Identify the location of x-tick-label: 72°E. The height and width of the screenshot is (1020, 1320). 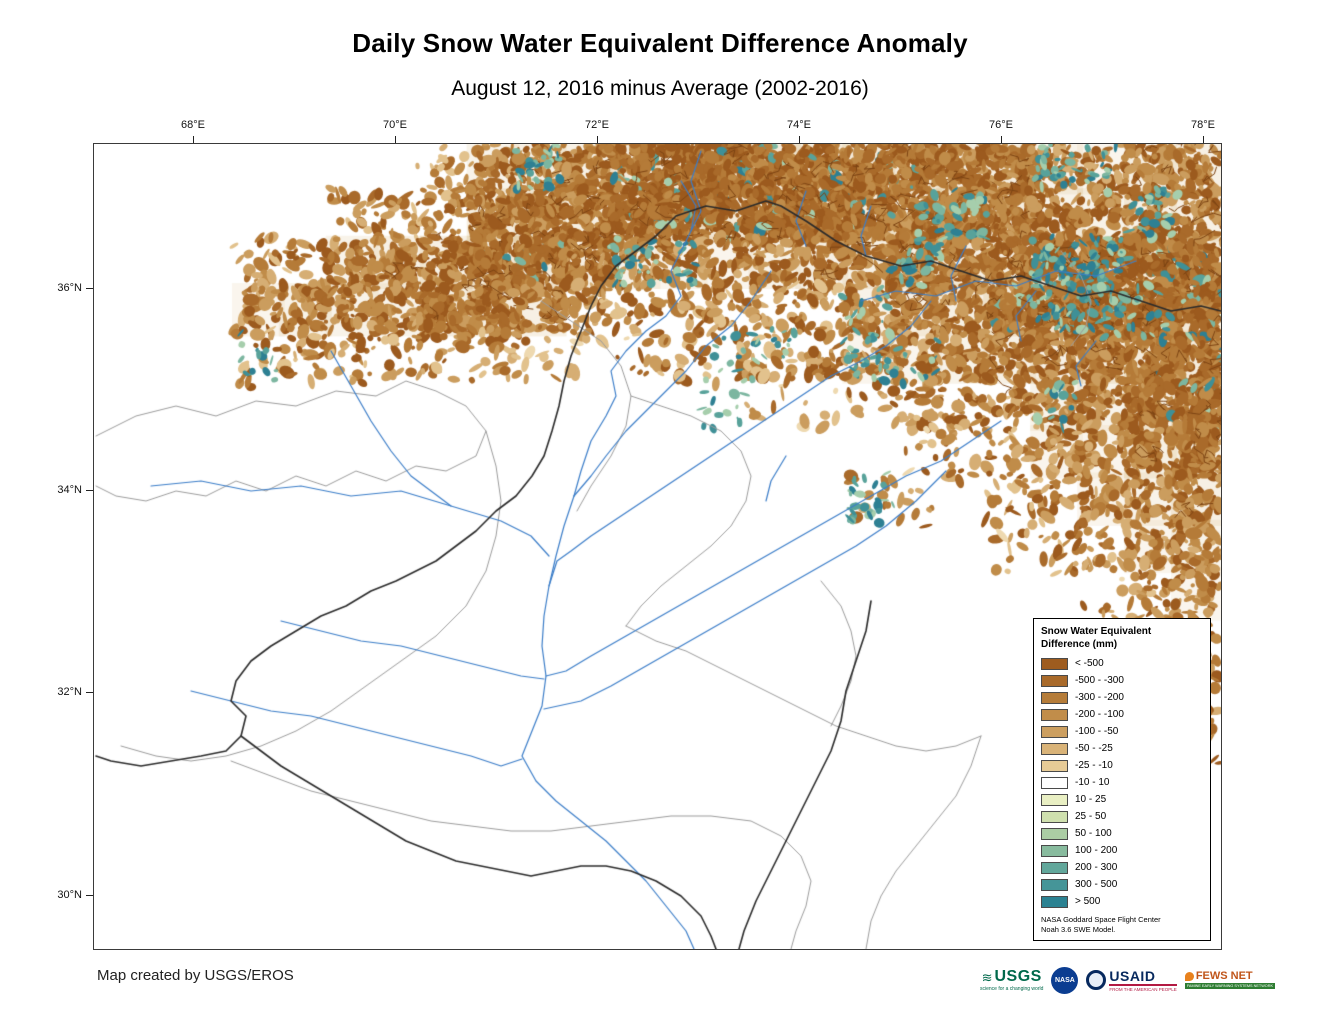
(597, 125).